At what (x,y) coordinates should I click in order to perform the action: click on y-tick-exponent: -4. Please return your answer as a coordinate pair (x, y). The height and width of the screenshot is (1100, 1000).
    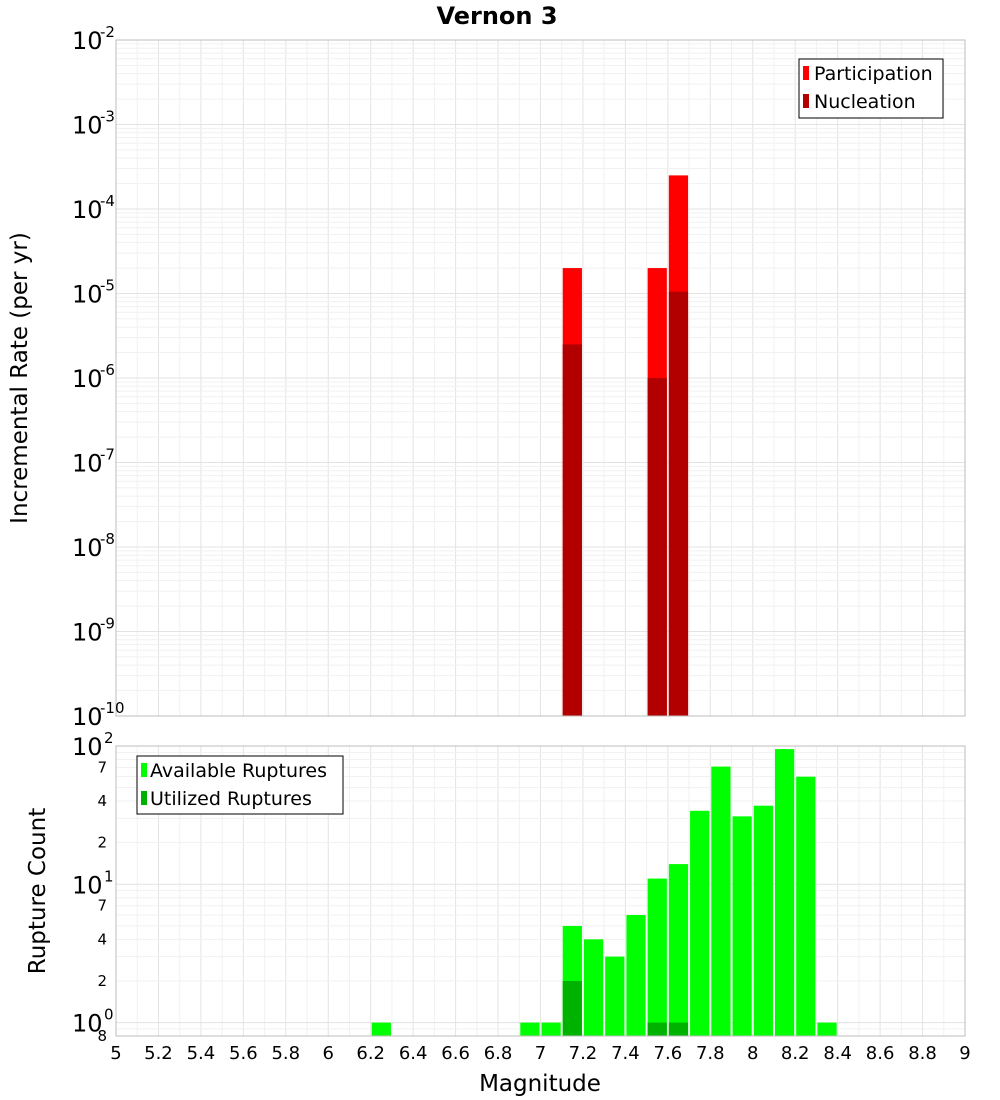
    Looking at the image, I should click on (107, 201).